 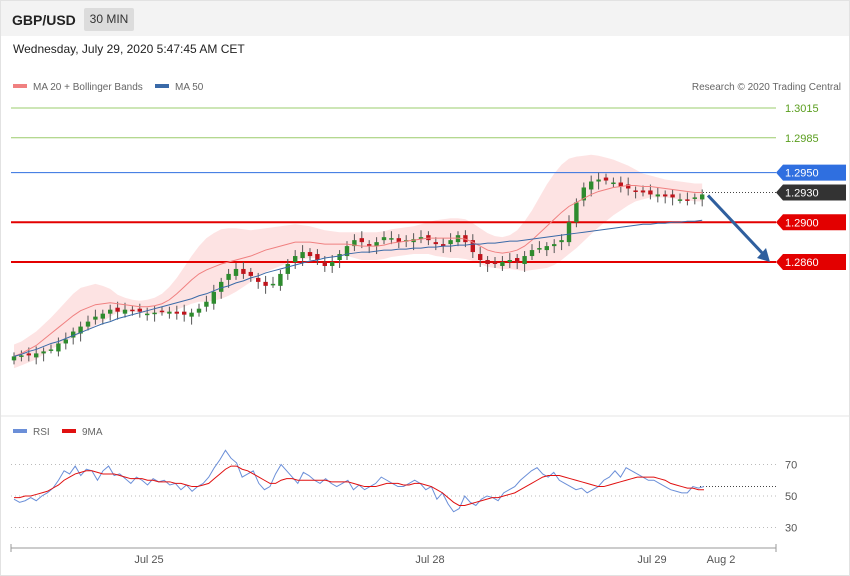 I want to click on ma20-legend-label: MA 20 + Bollinger Bands, so click(x=88, y=87).